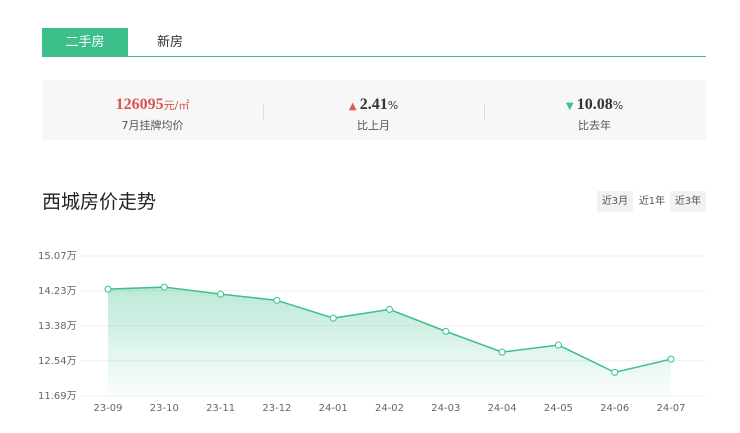 The image size is (740, 433). I want to click on x-tick-label: 24-07, so click(670, 408).